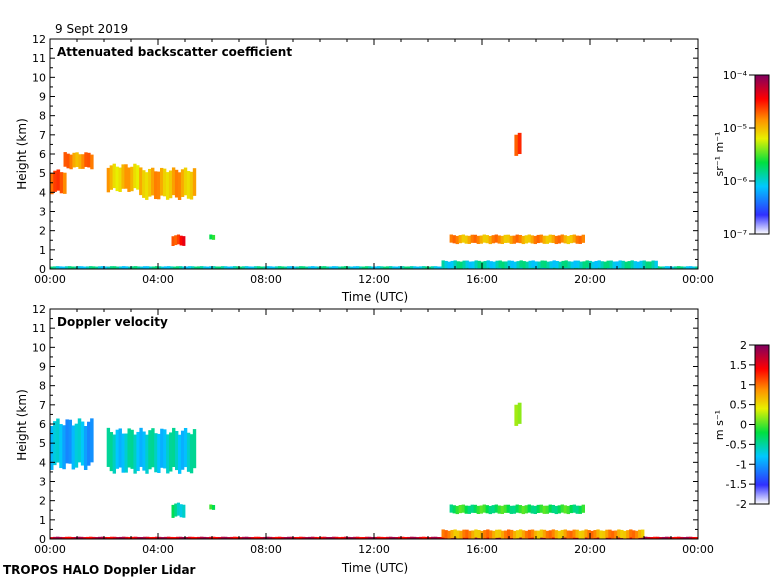 This screenshot has height=580, width=780. Describe the element at coordinates (374, 279) in the screenshot. I see `x-tick-label: 12:00` at that location.